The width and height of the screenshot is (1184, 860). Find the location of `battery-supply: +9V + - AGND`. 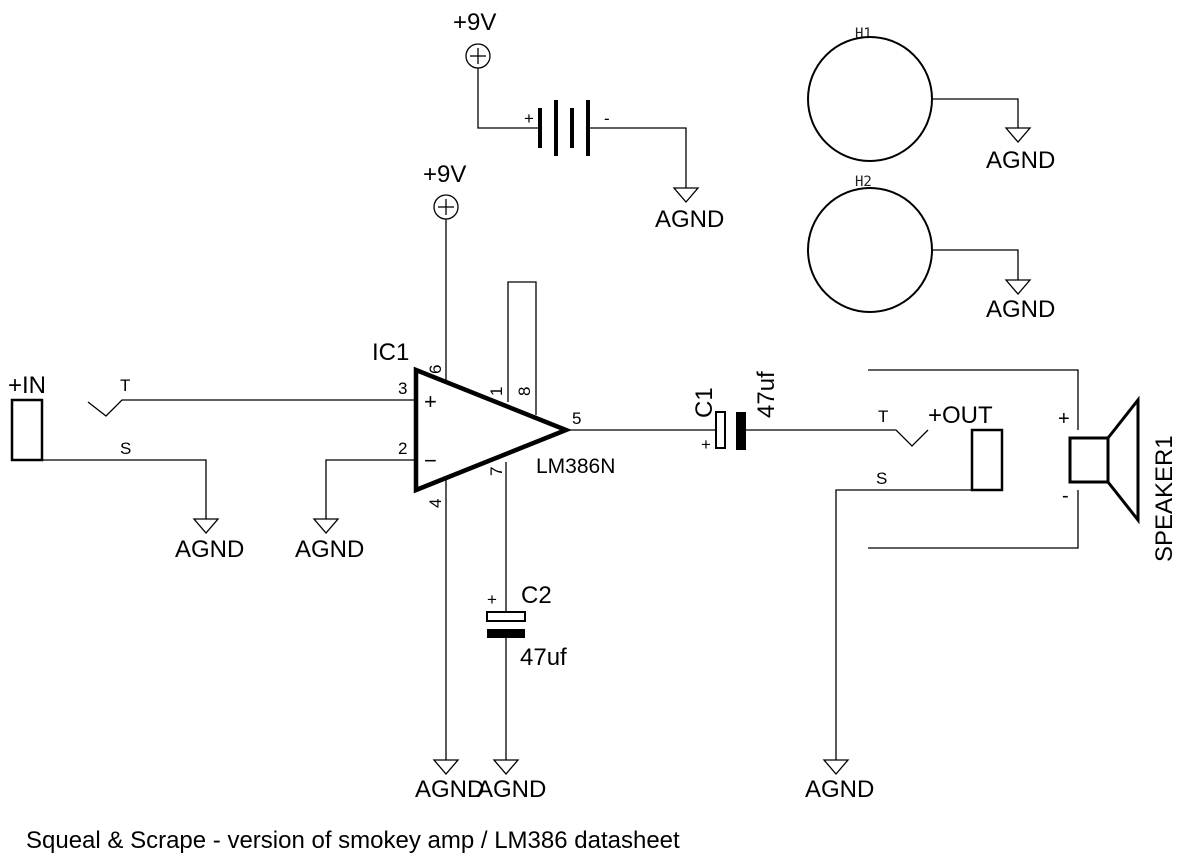

battery-supply: +9V + - AGND is located at coordinates (588, 121).